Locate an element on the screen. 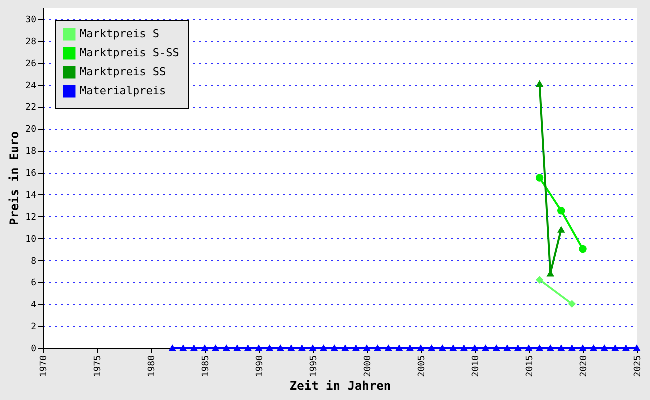 The image size is (650, 400). x-tick-label: 2015 is located at coordinates (531, 367).